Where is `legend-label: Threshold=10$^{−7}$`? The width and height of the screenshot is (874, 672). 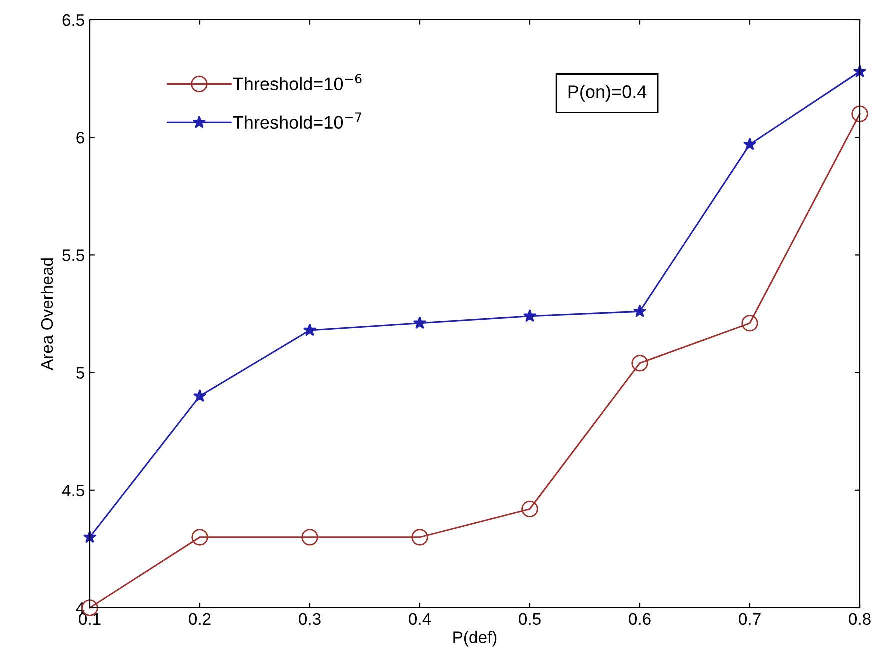 legend-label: Threshold=10$^{−7}$ is located at coordinates (297, 121).